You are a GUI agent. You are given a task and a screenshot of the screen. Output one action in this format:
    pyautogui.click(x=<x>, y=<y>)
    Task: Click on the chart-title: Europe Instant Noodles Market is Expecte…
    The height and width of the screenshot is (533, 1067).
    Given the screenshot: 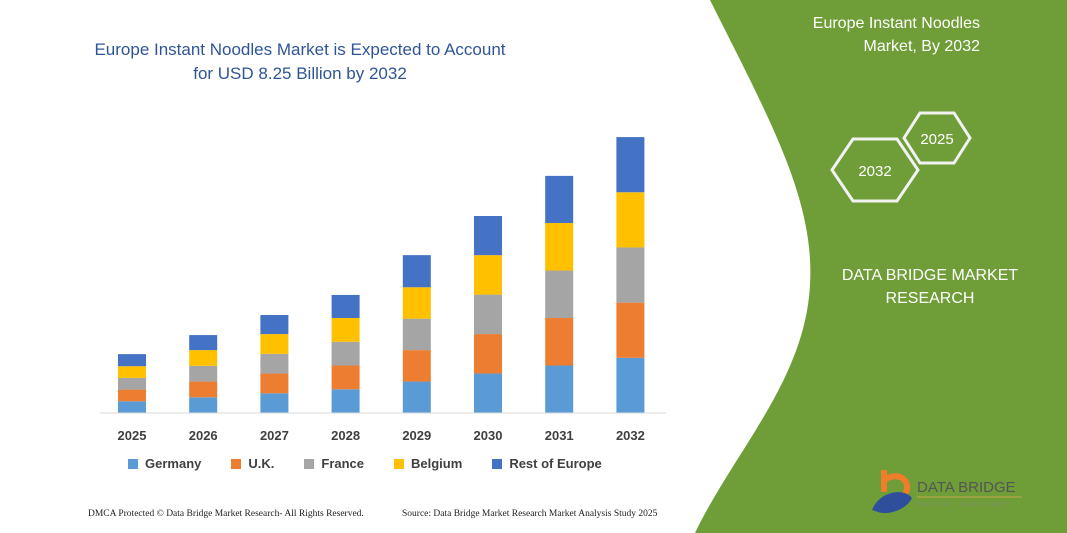 What is the action you would take?
    pyautogui.click(x=300, y=61)
    